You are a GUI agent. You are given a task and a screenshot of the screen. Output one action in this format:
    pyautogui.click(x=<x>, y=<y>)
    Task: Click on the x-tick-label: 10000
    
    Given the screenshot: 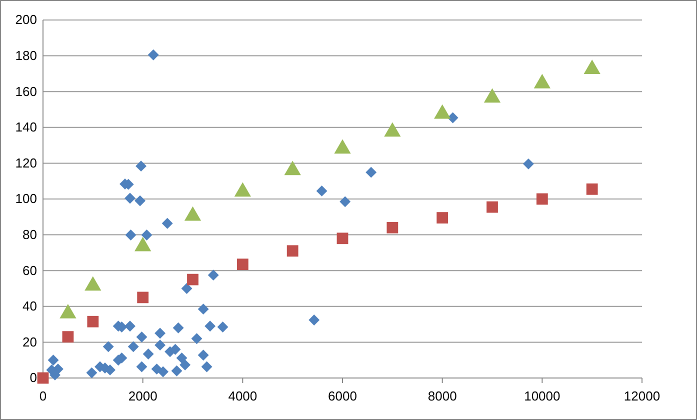 What is the action you would take?
    pyautogui.click(x=542, y=396)
    